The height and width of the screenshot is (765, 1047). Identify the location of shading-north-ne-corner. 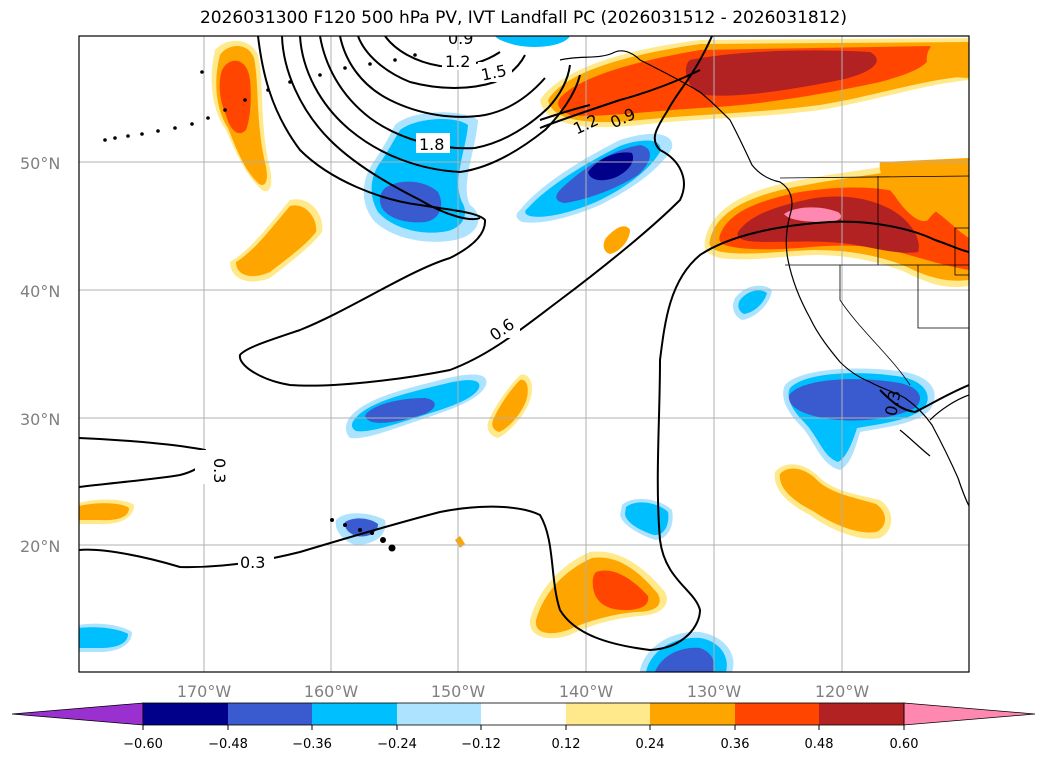
(947, 61).